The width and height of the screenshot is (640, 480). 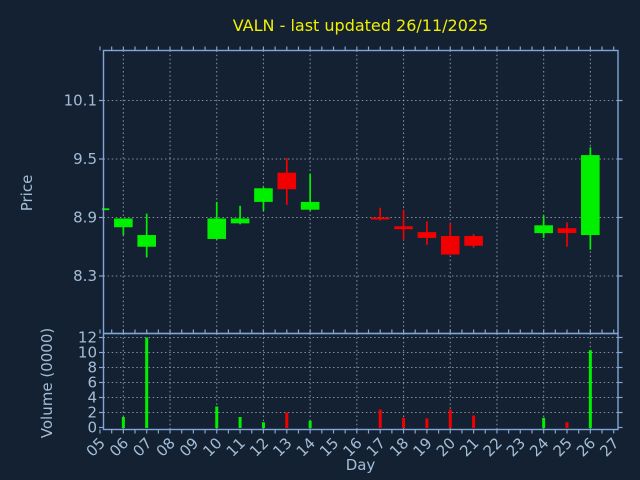 I want to click on volume-tick-label: 2, so click(x=92, y=413).